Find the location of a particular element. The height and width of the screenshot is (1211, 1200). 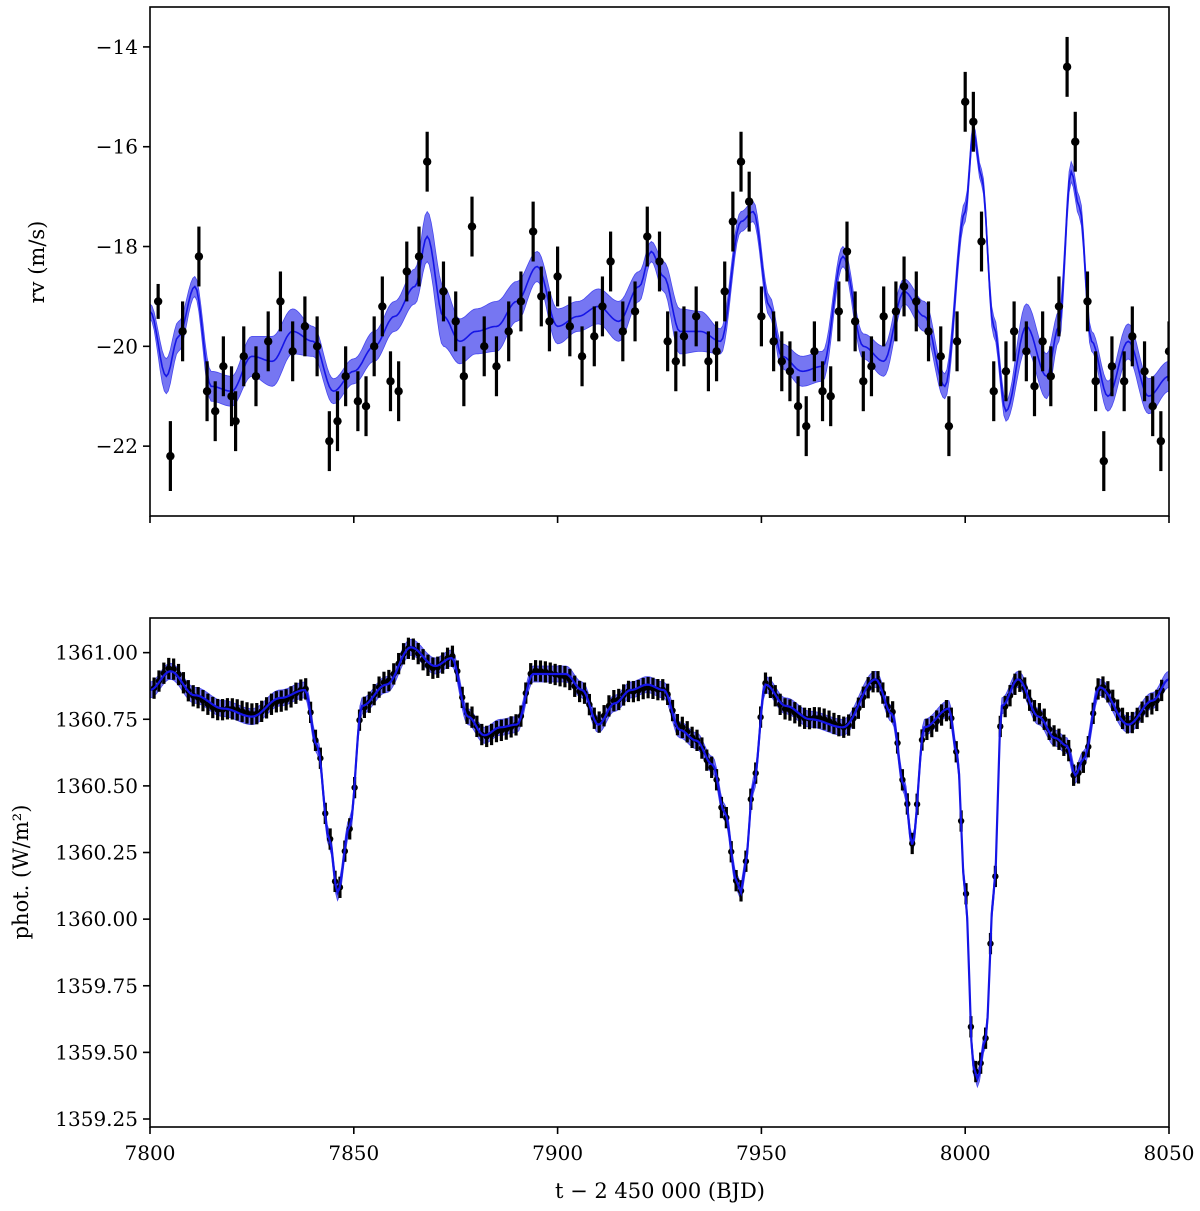

y-tick-label: 1359.75 is located at coordinates (96, 986).